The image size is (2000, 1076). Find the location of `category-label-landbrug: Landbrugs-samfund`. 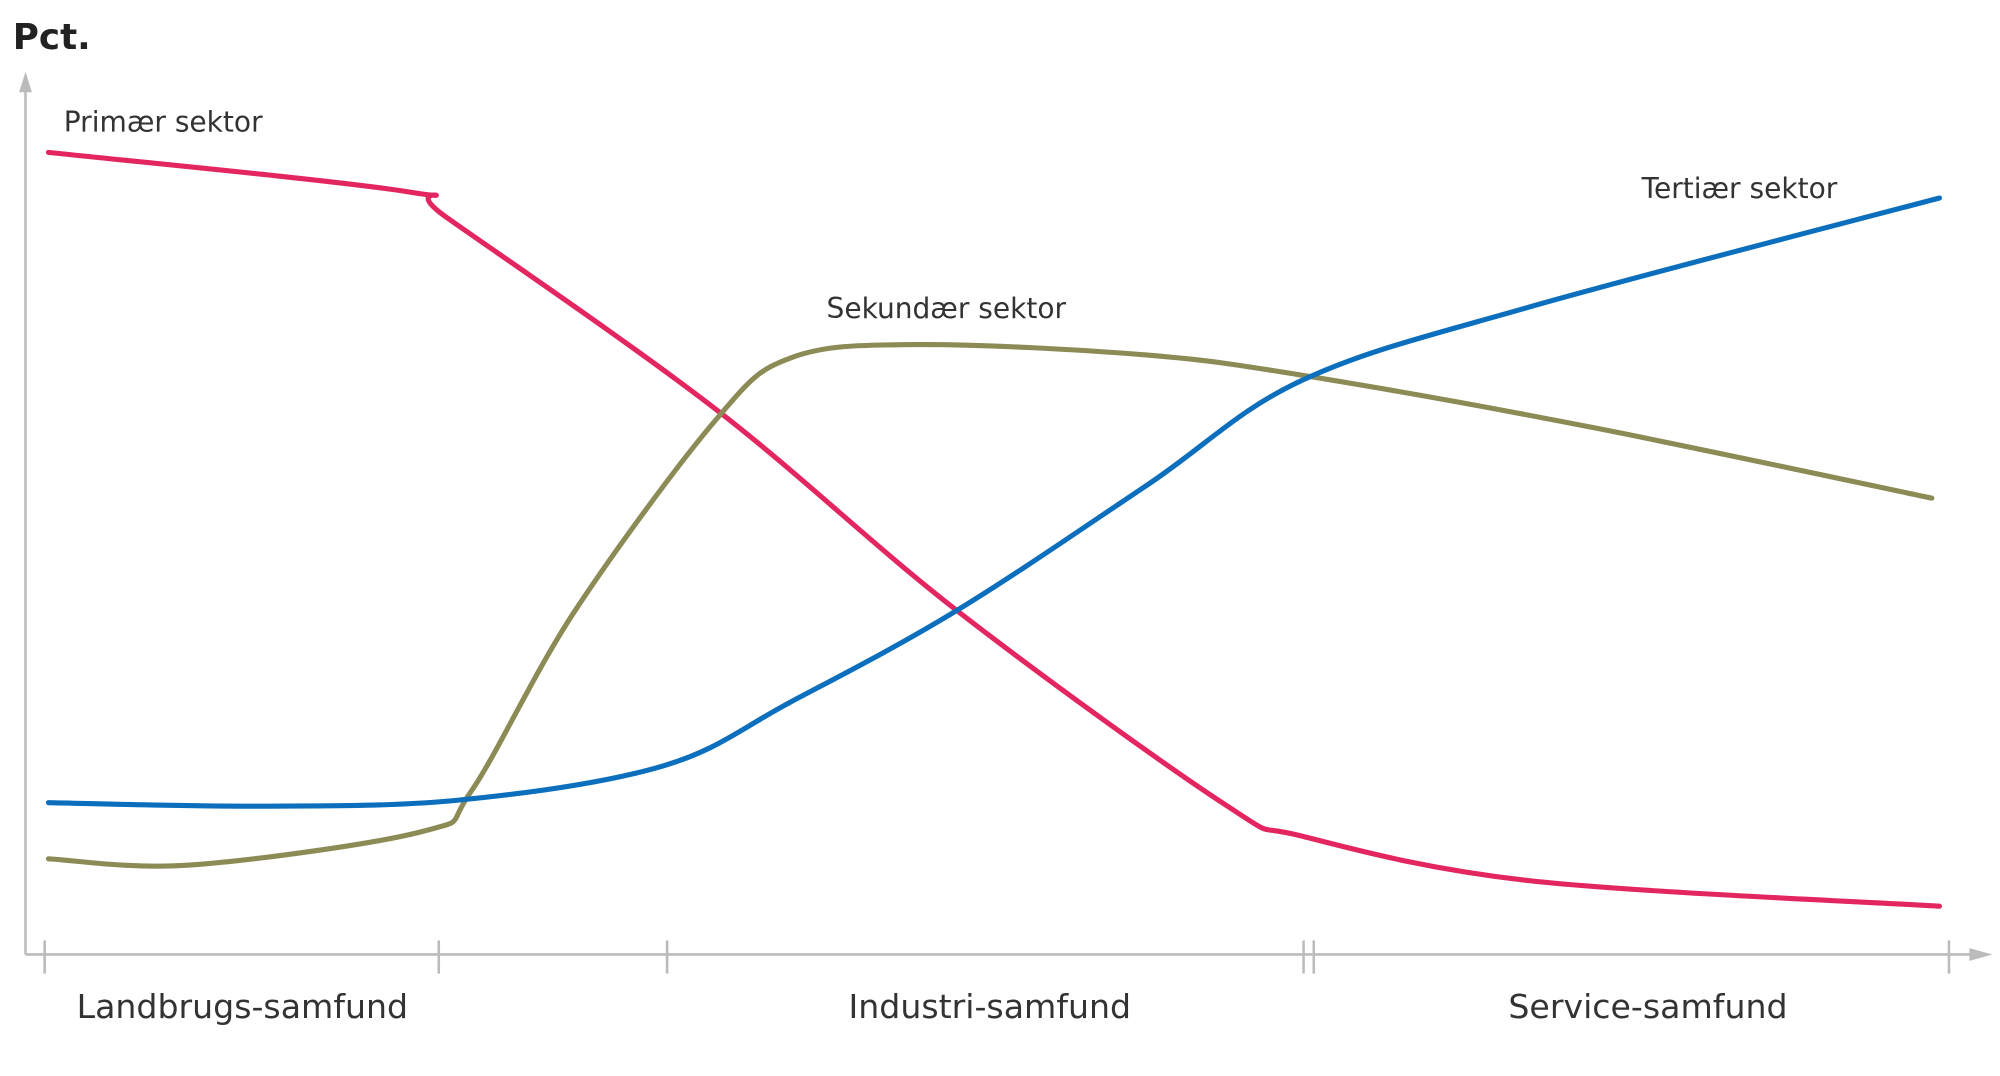

category-label-landbrug: Landbrugs-samfund is located at coordinates (242, 1006).